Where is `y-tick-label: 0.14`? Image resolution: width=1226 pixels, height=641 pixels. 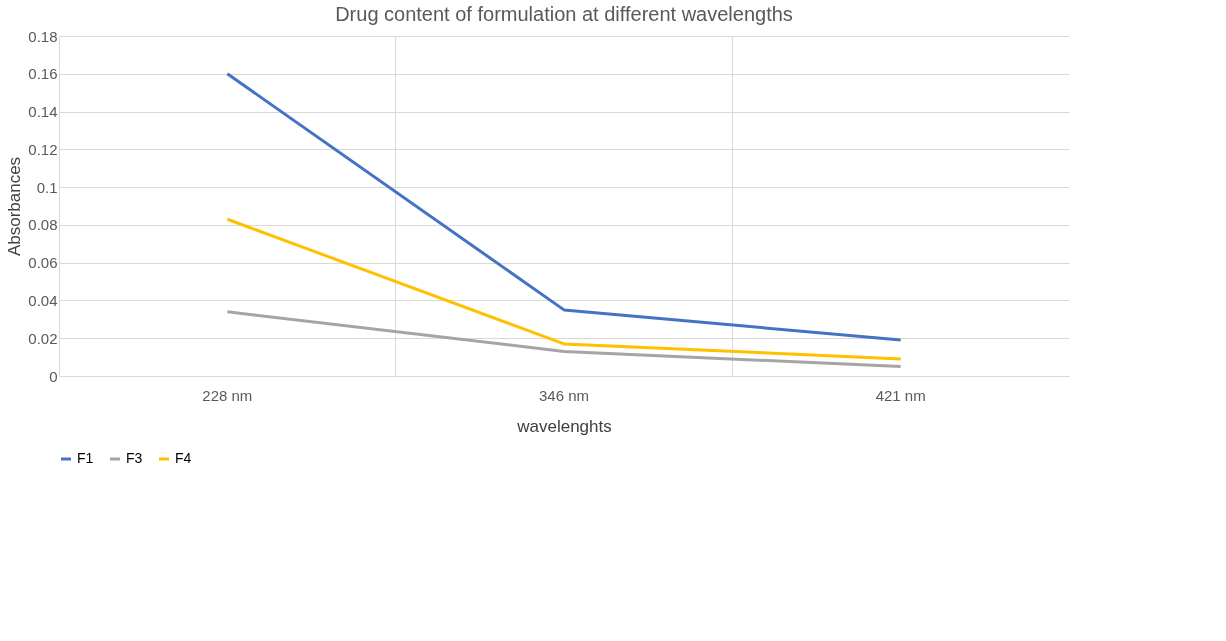 y-tick-label: 0.14 is located at coordinates (43, 112).